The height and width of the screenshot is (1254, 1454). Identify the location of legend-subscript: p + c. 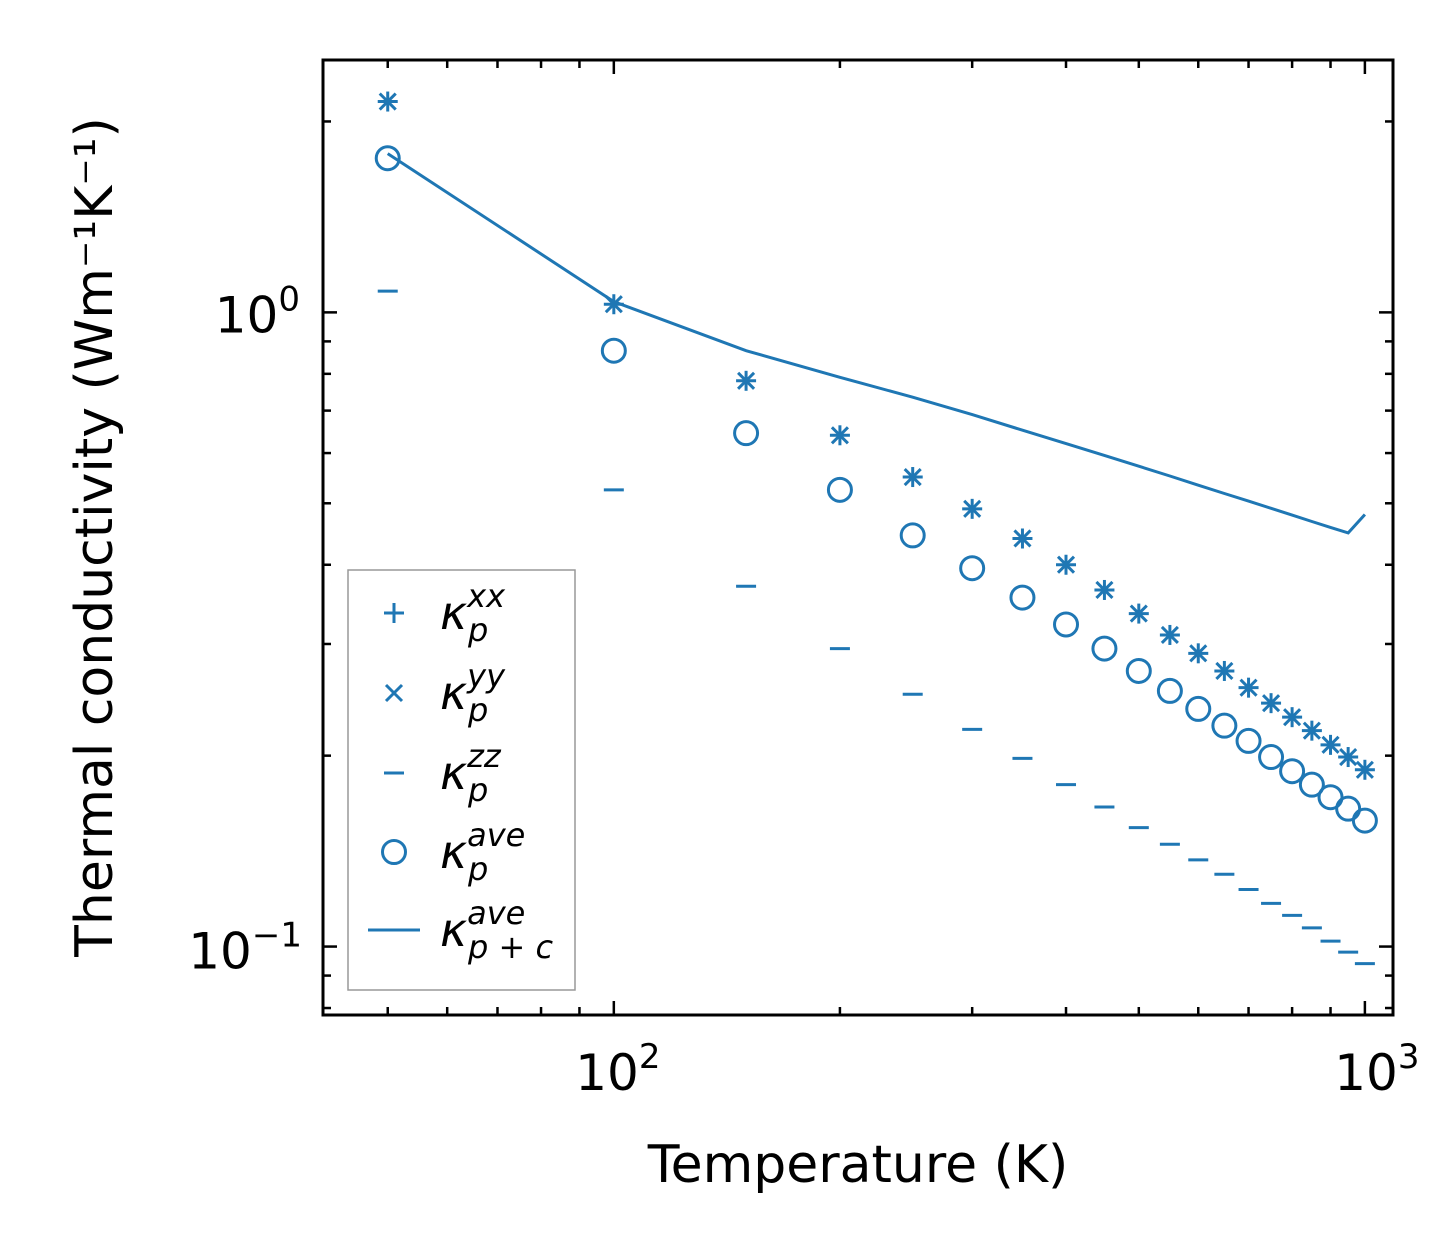
(510, 947).